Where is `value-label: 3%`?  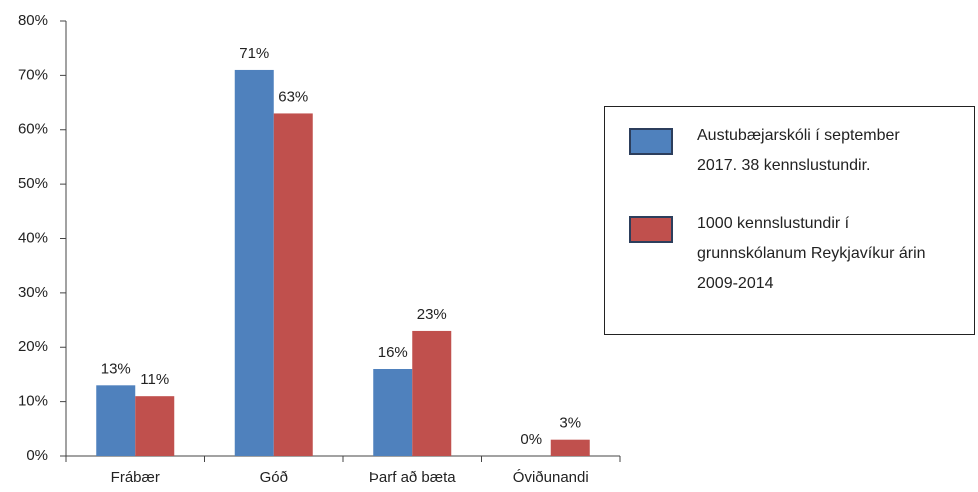
value-label: 3% is located at coordinates (570, 423).